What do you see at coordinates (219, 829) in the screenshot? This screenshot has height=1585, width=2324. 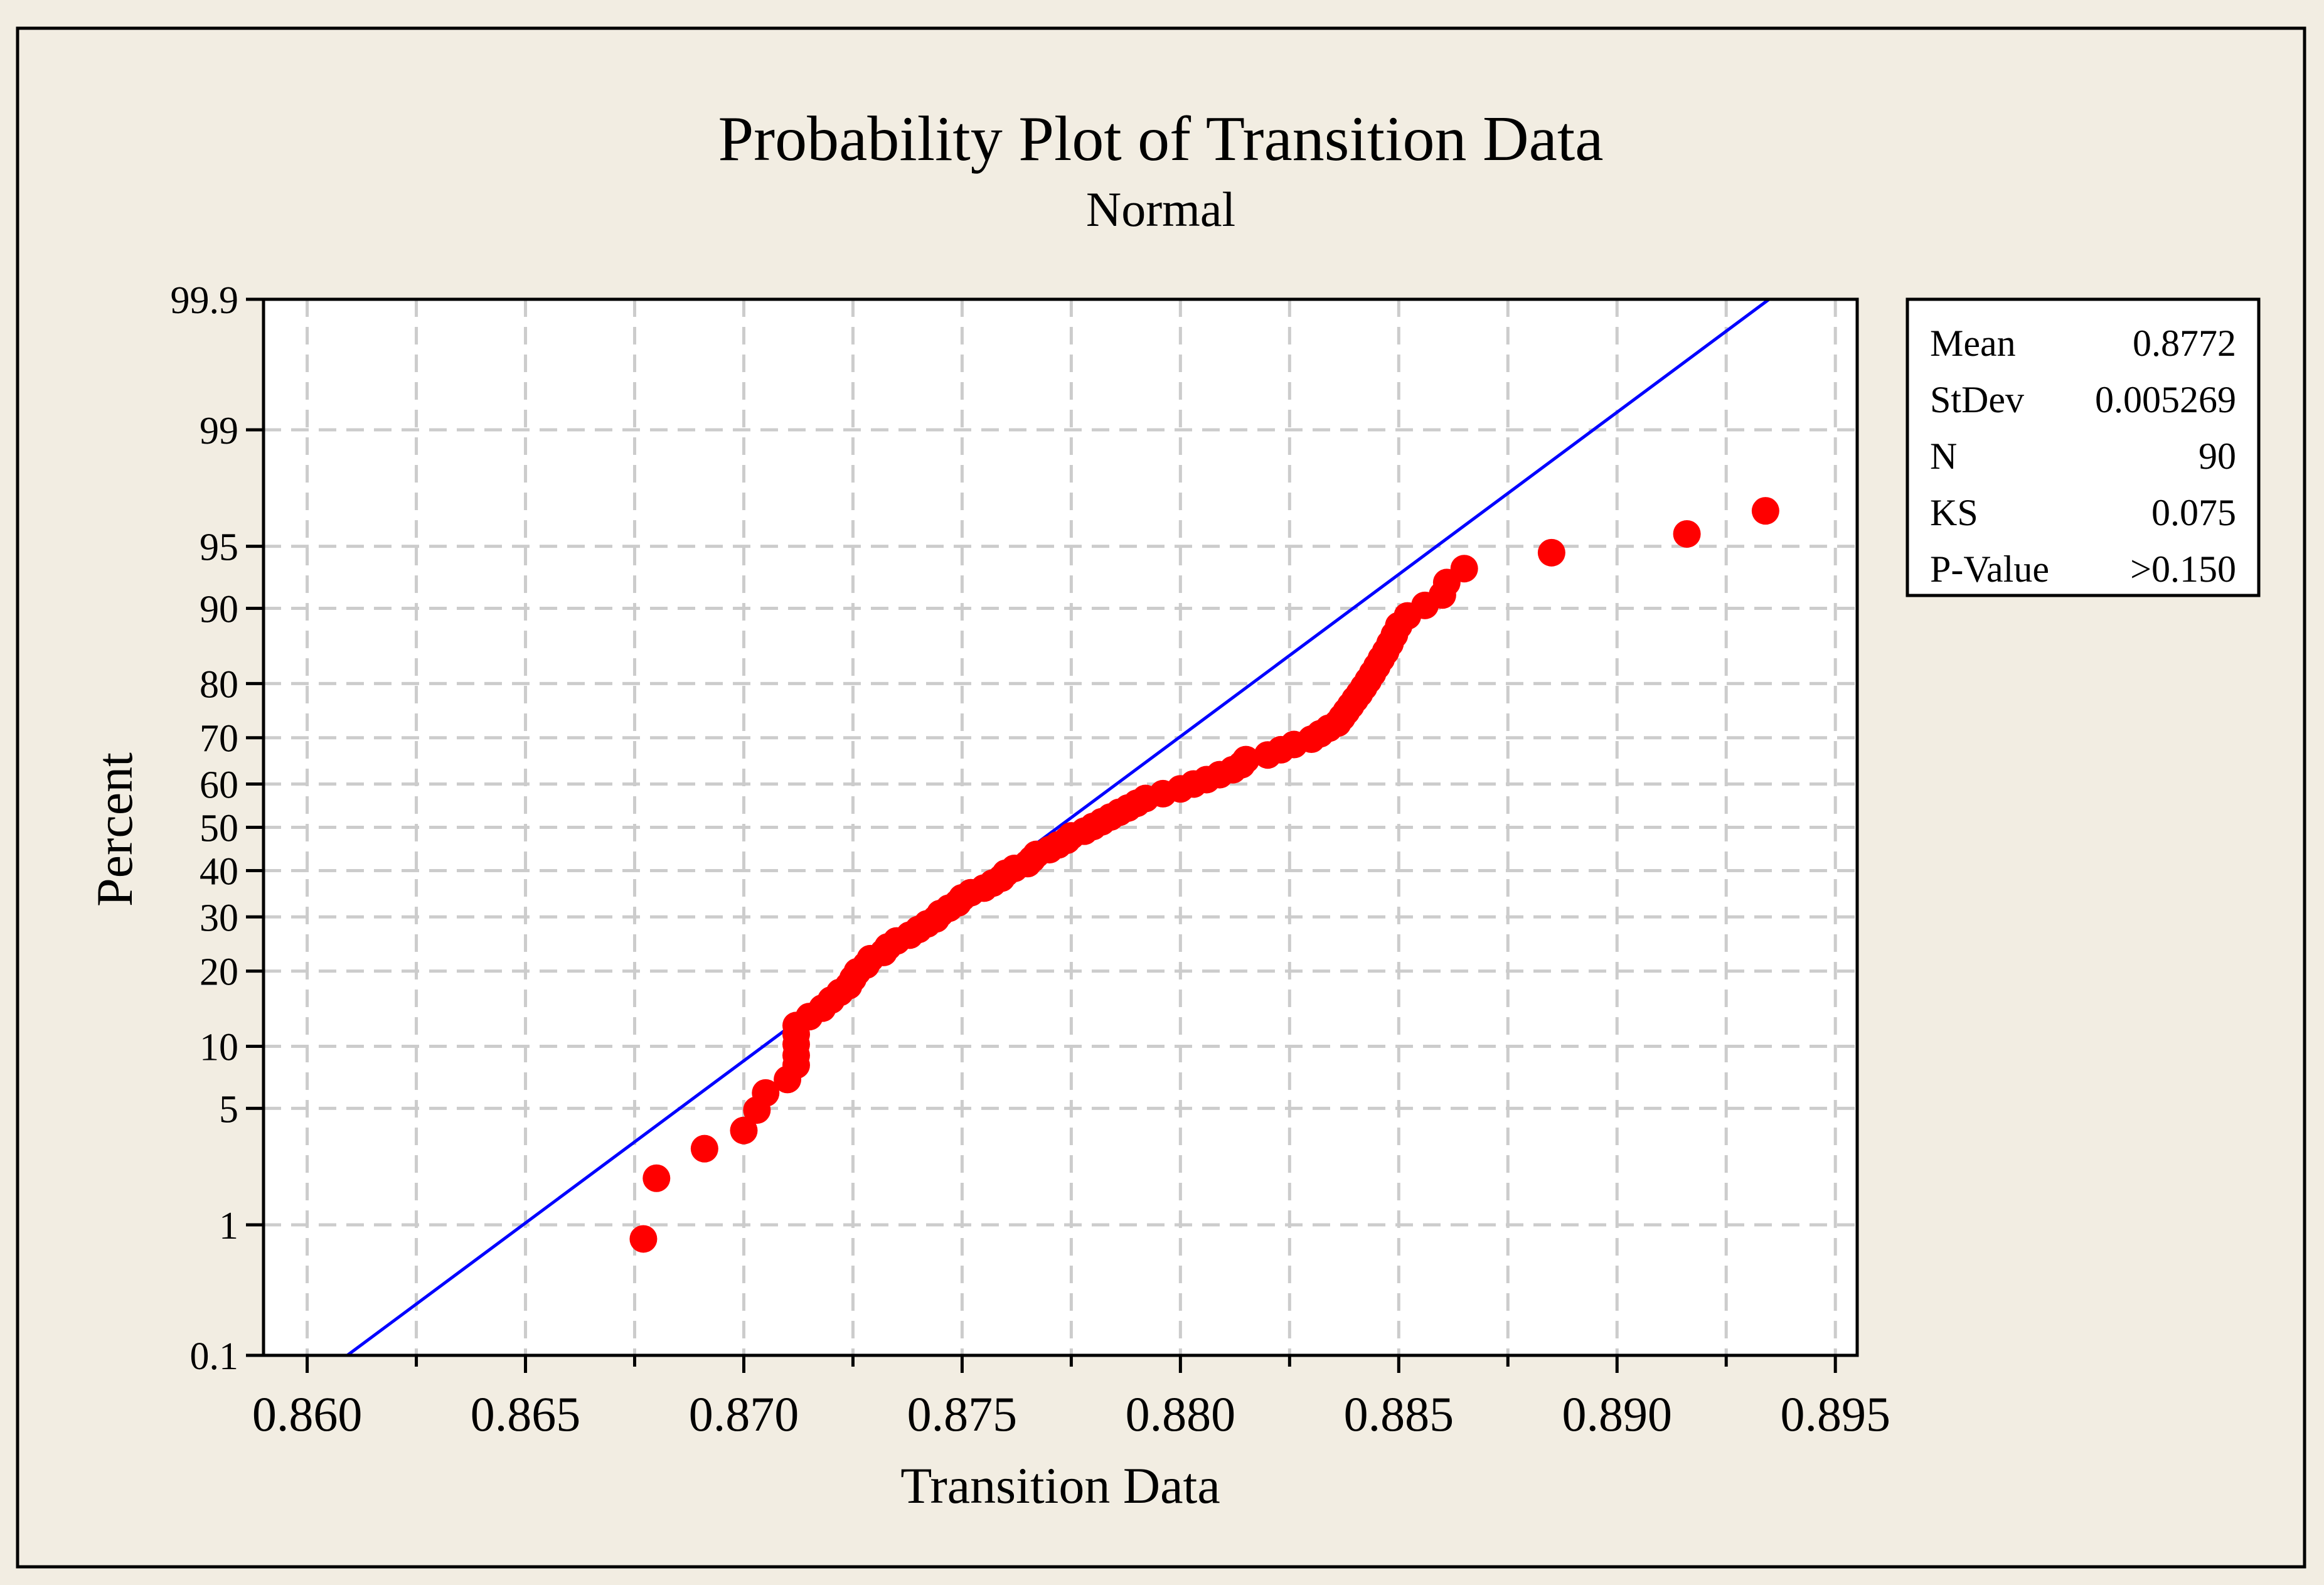 I see `y-tick-label: 50` at bounding box center [219, 829].